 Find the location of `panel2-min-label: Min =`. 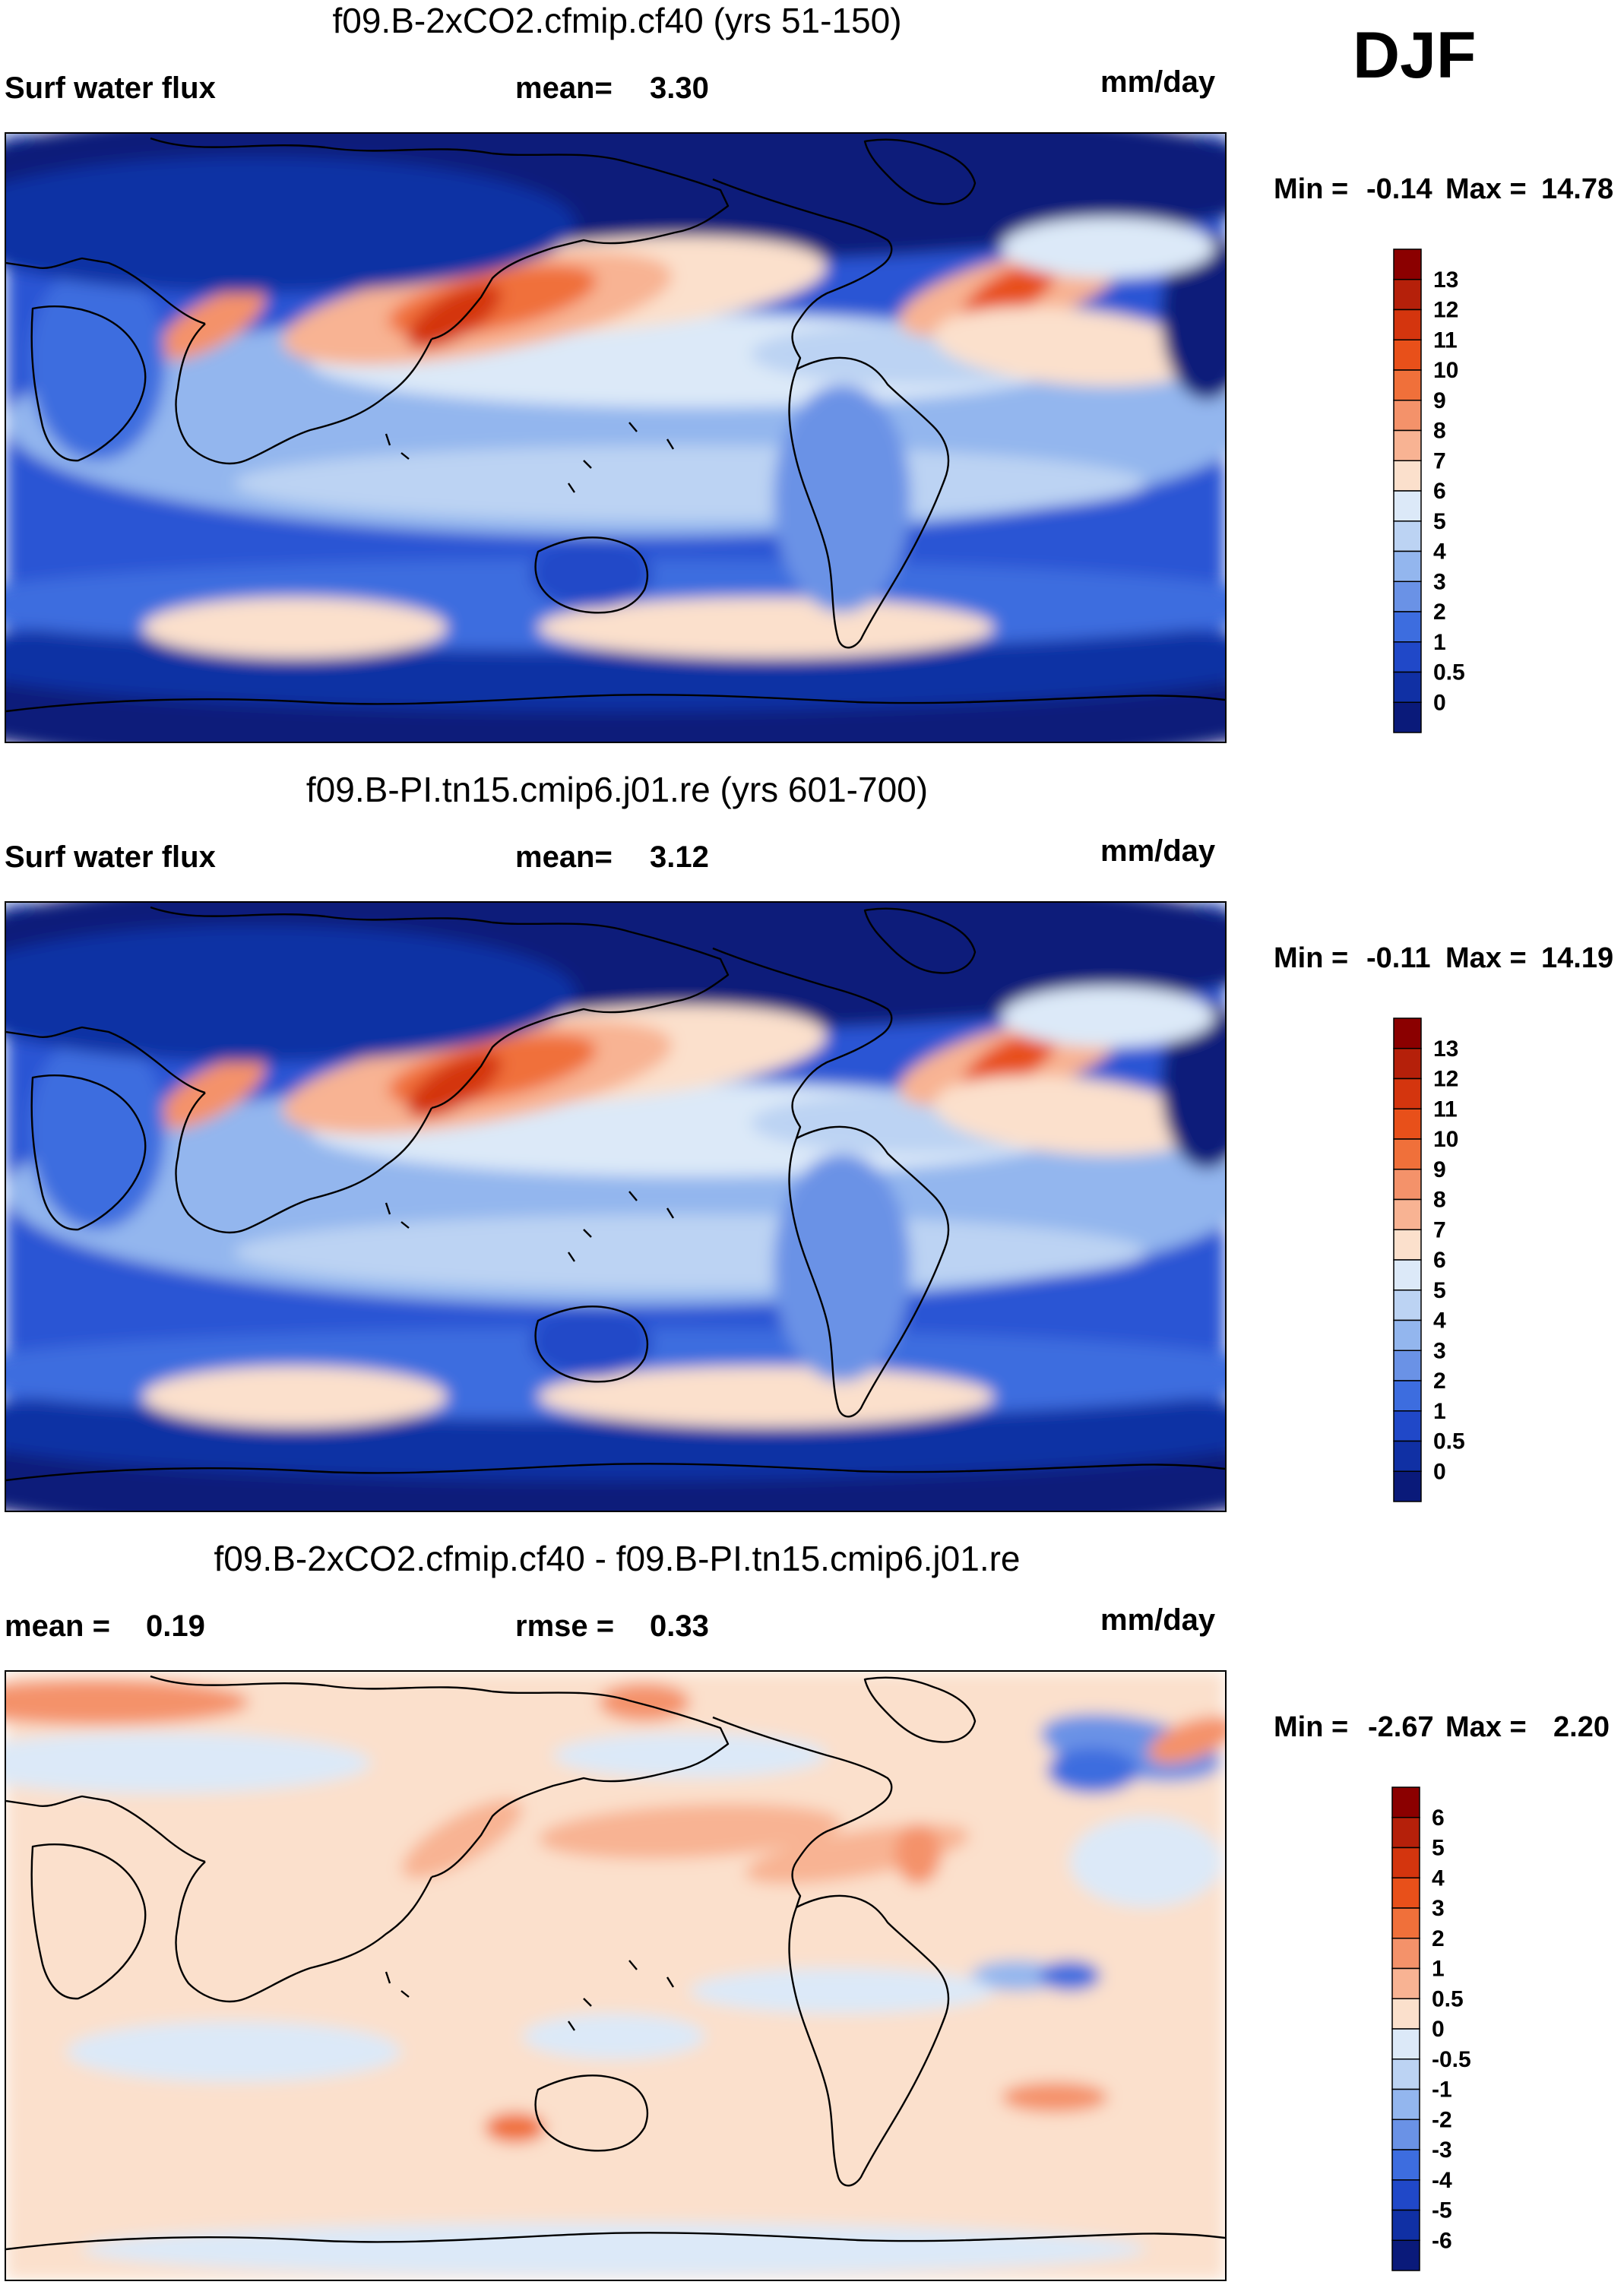

panel2-min-label: Min = is located at coordinates (1311, 958).